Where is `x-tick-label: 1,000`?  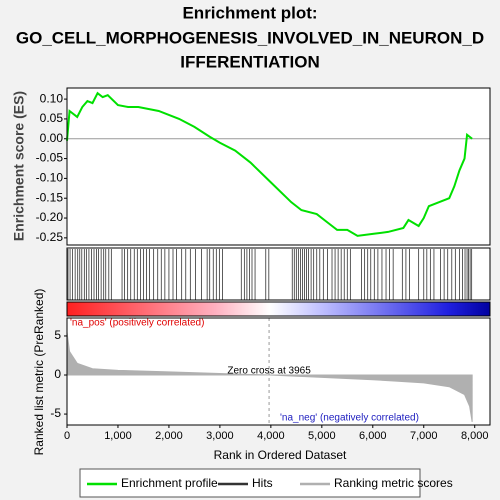
x-tick-label: 1,000 is located at coordinates (118, 436).